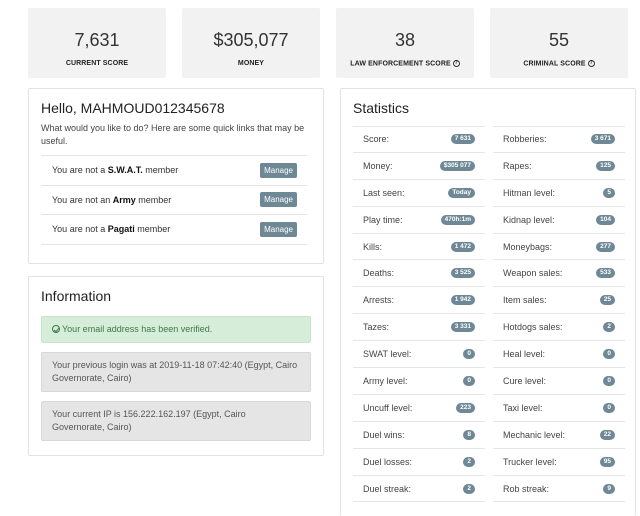  Describe the element at coordinates (607, 300) in the screenshot. I see `stat-badge: 25` at that location.